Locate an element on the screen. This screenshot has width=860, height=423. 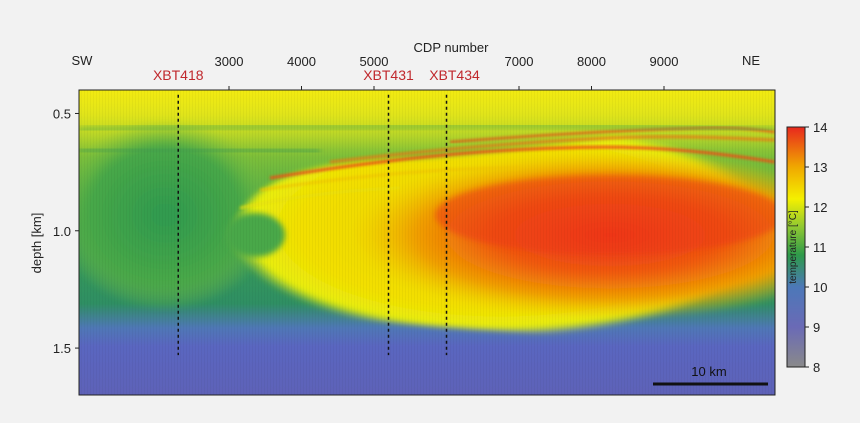
ne-direction-label: NE is located at coordinates (751, 60).